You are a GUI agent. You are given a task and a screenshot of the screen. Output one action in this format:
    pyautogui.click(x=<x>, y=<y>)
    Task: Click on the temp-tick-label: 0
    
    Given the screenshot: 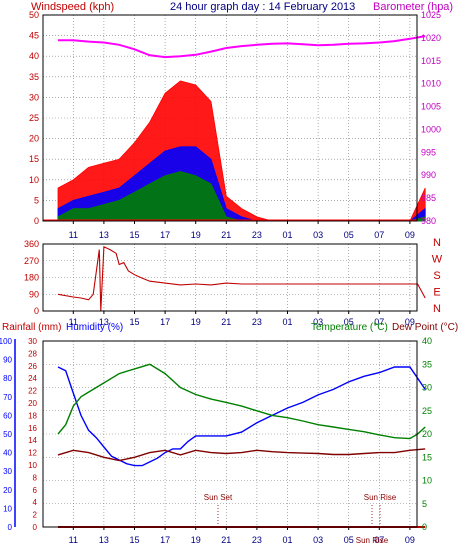 What is the action you would take?
    pyautogui.click(x=424, y=527)
    